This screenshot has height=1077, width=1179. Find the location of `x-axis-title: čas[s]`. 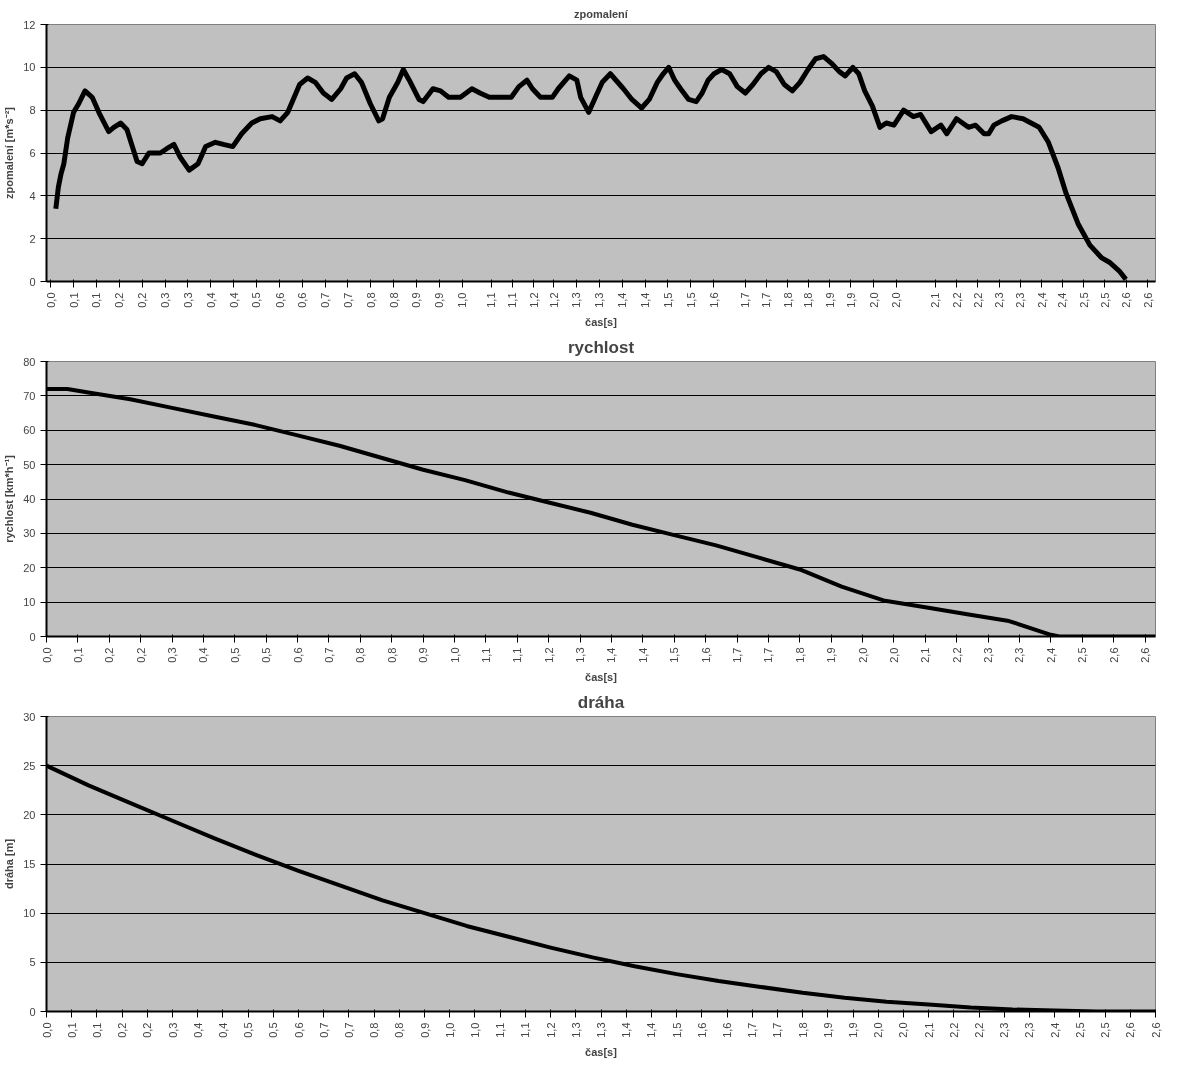

x-axis-title: čas[s] is located at coordinates (601, 321).